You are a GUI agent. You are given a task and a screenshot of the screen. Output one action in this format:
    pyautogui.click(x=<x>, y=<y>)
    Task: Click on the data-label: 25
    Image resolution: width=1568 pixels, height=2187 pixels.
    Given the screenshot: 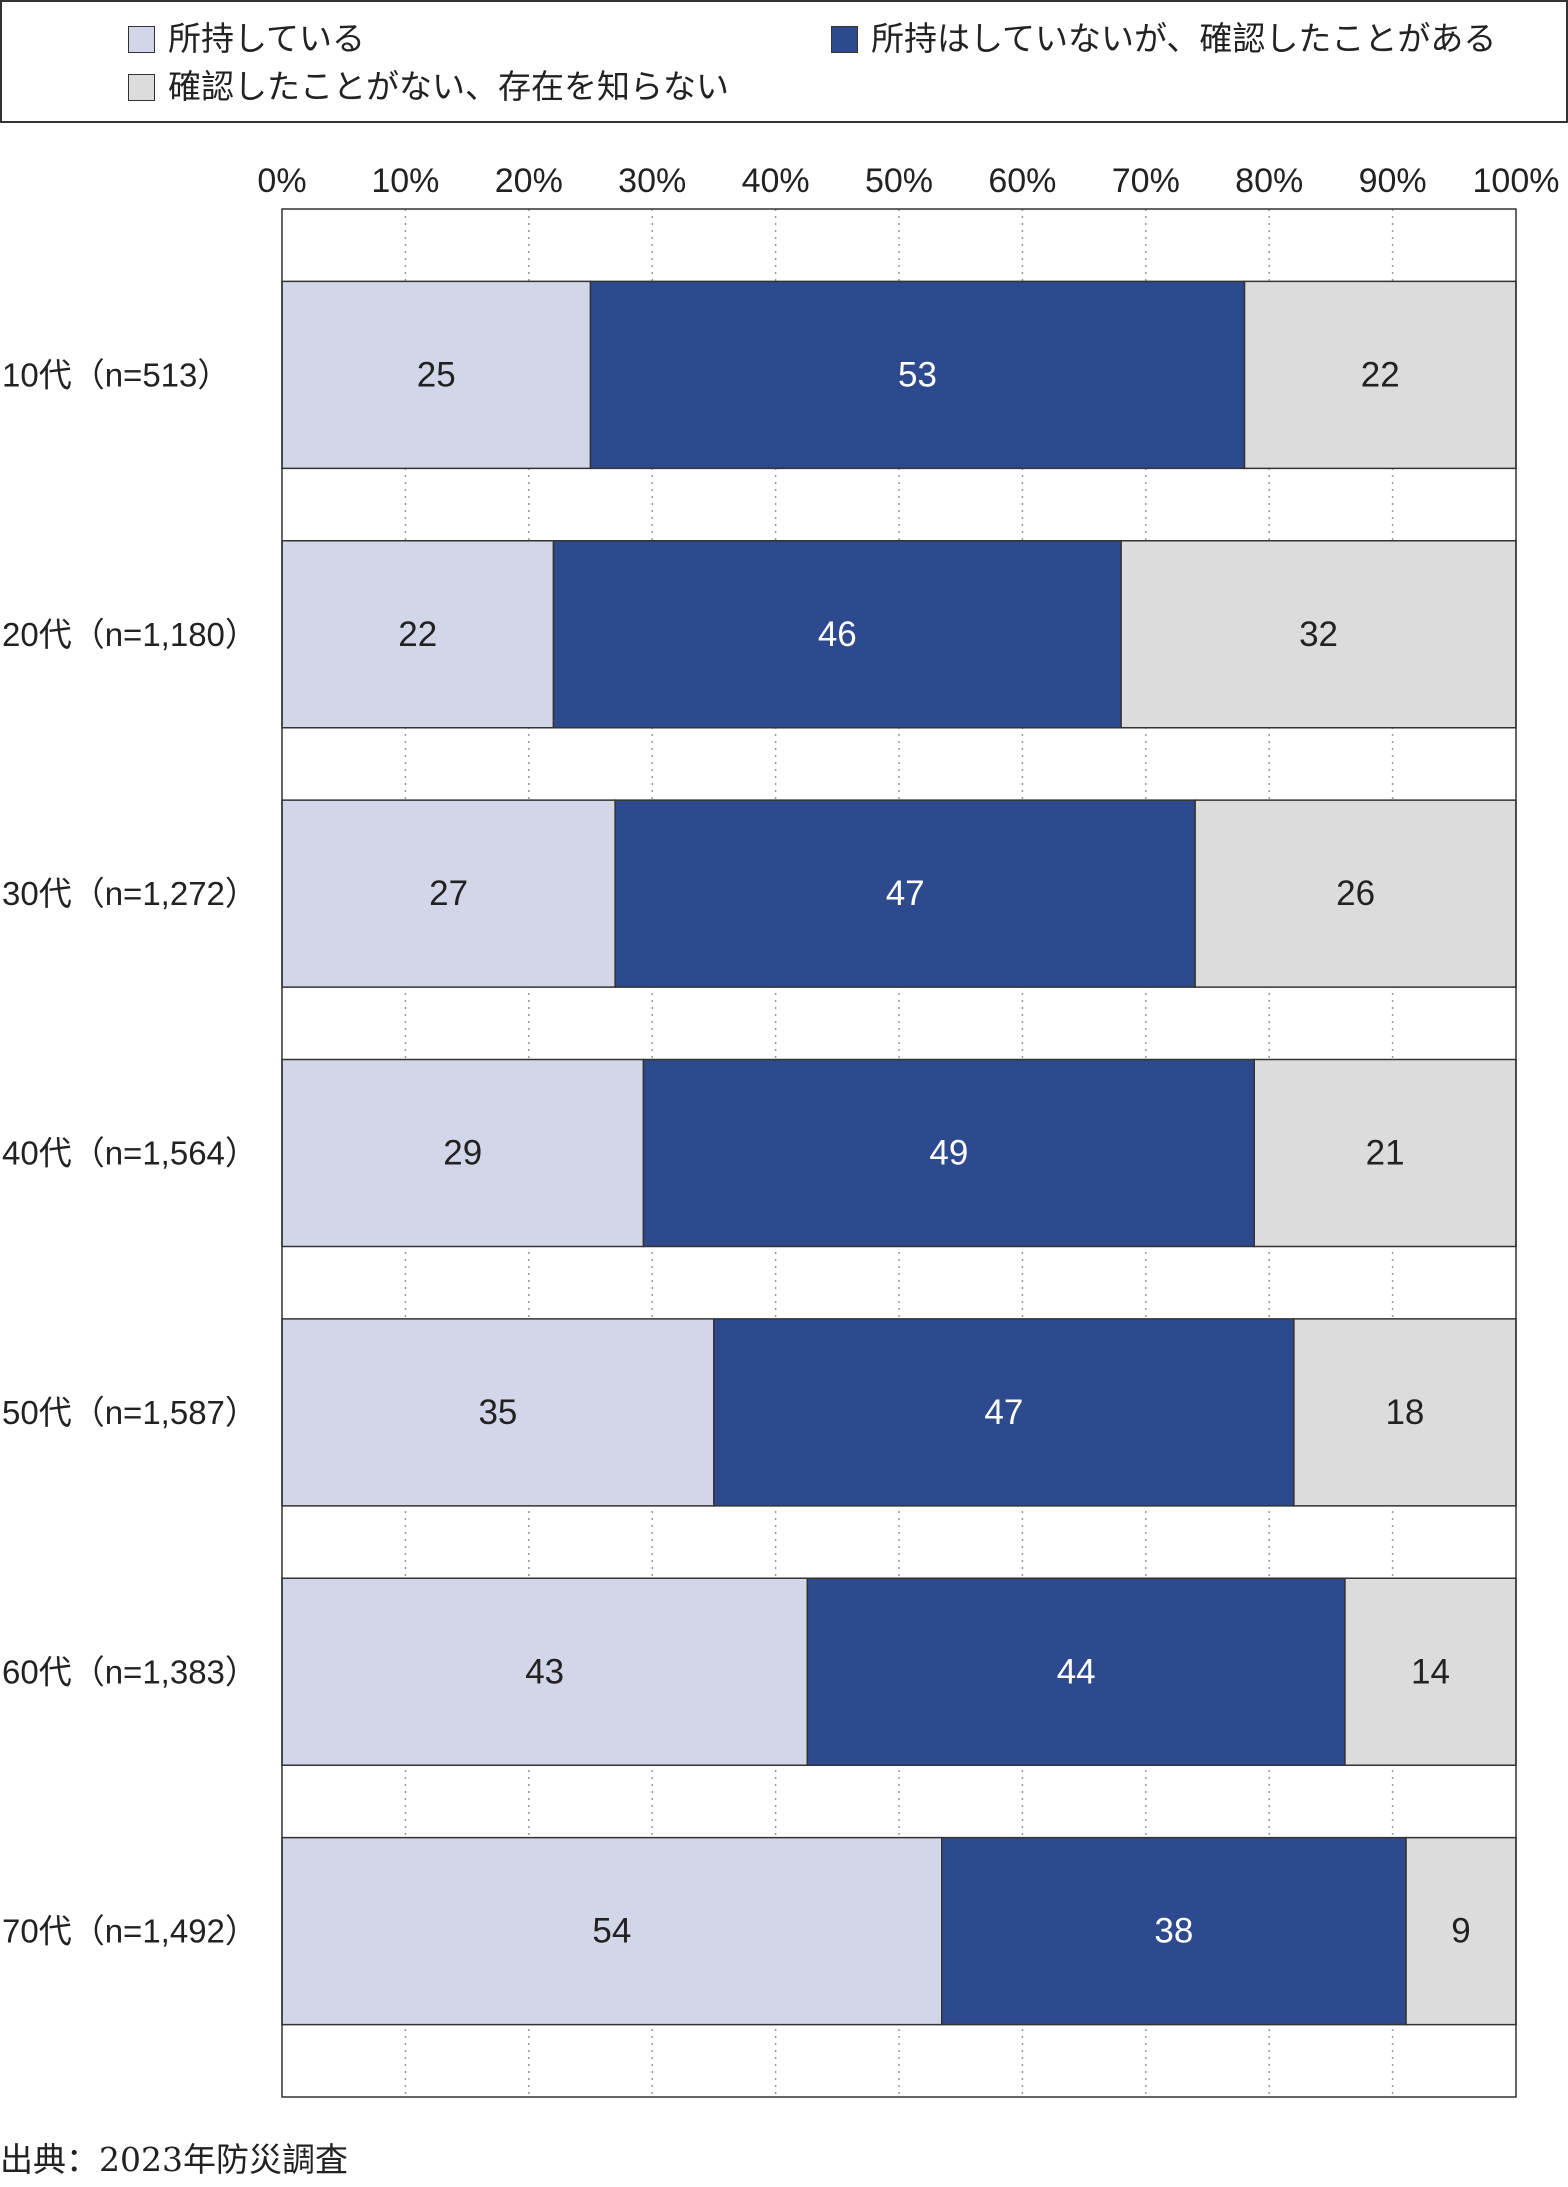 What is the action you would take?
    pyautogui.click(x=436, y=374)
    